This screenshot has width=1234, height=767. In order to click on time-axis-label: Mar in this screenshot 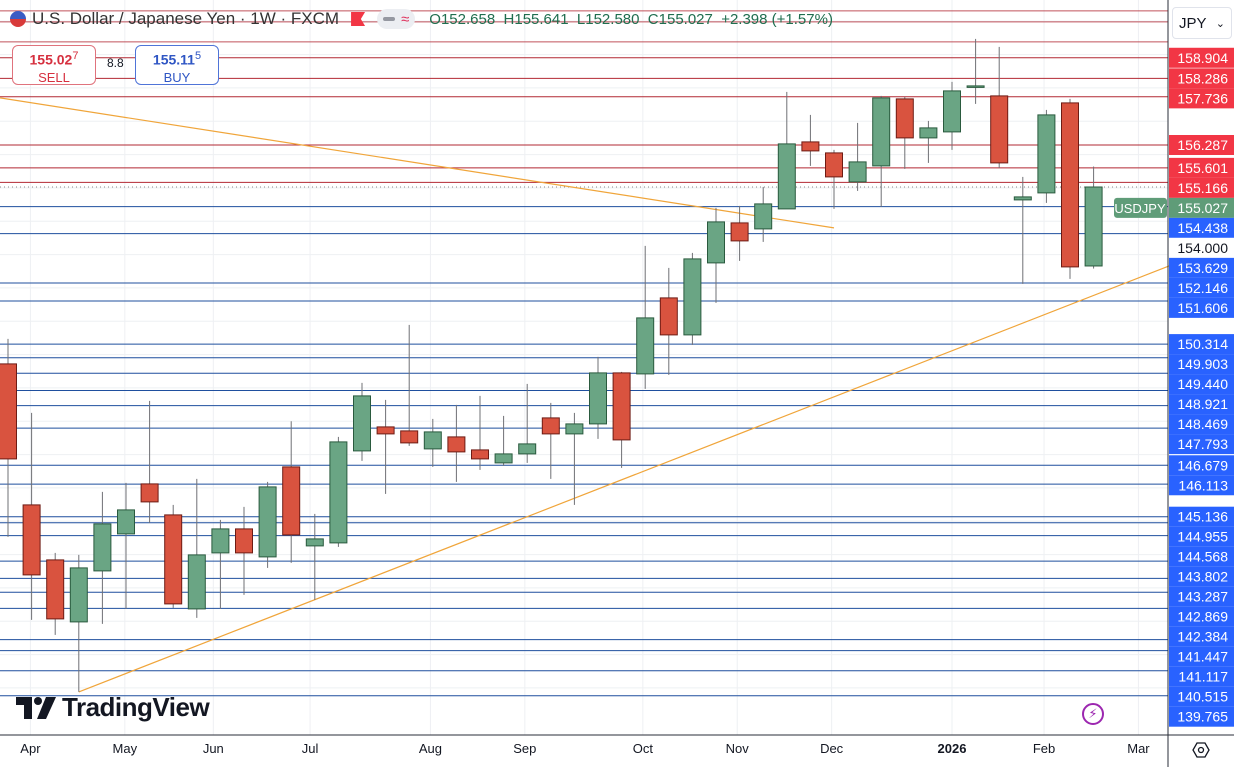, I will do `click(1138, 748)`.